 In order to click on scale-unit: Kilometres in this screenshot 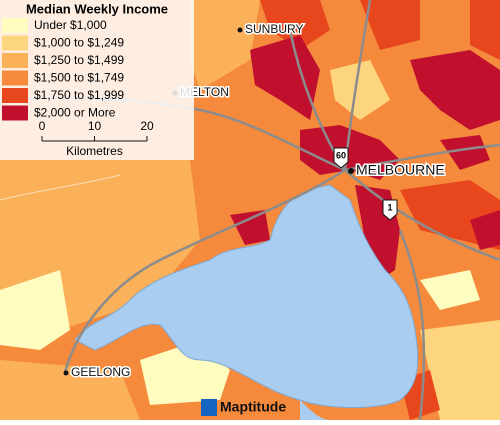, I will do `click(94, 151)`.